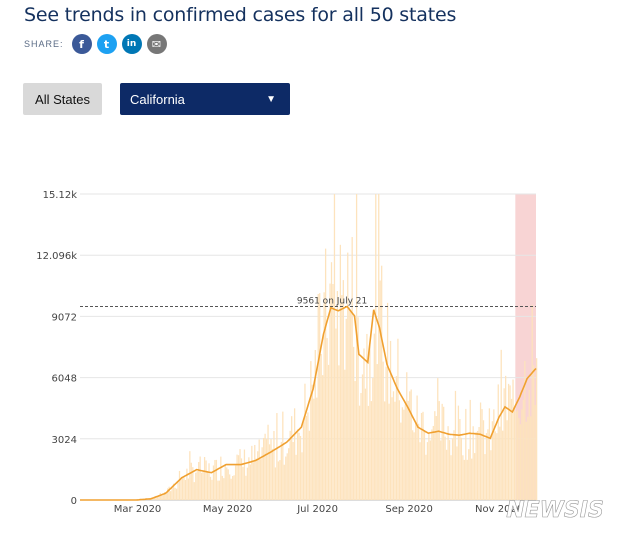 Image resolution: width=640 pixels, height=538 pixels. I want to click on facebook-icon: f, so click(81, 44).